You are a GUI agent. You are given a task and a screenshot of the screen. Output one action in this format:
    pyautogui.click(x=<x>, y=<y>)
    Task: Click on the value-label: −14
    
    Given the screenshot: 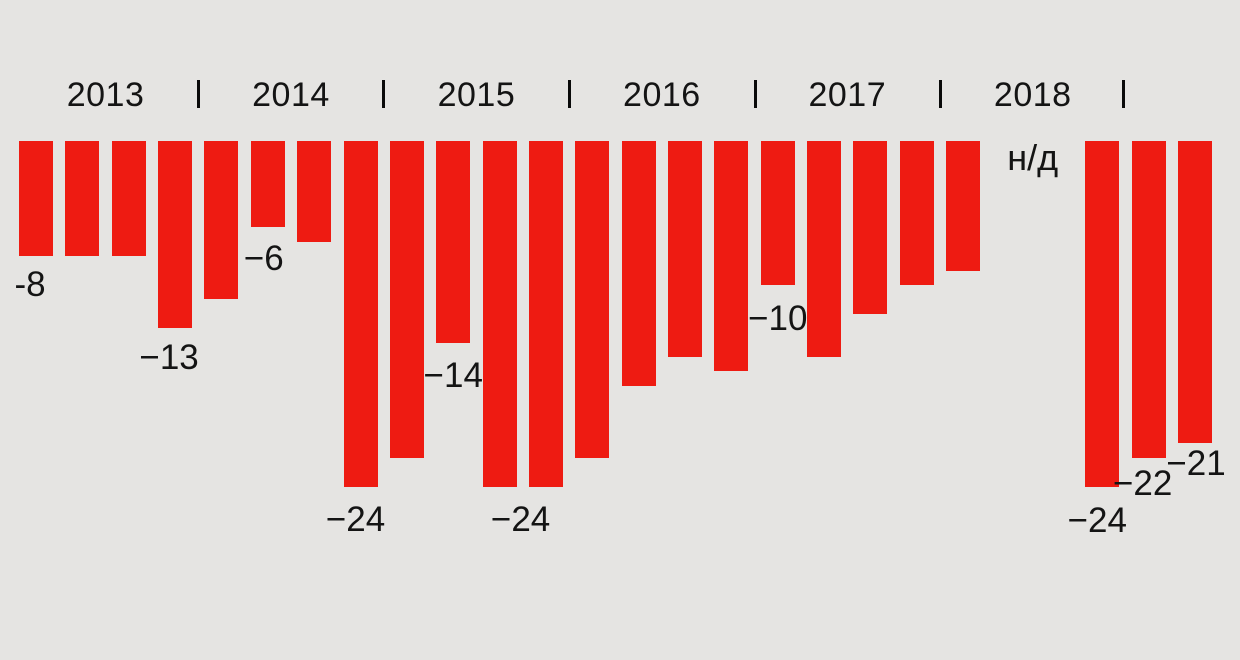 What is the action you would take?
    pyautogui.click(x=453, y=375)
    